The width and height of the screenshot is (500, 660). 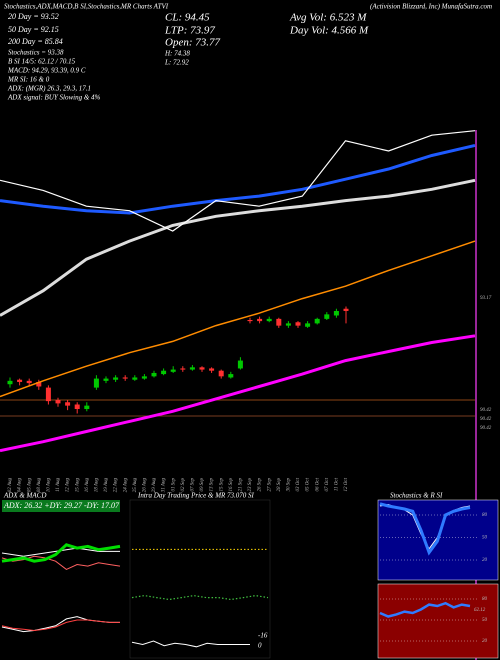 What do you see at coordinates (189, 31) in the screenshot?
I see `ltp: LTP: 73.97` at bounding box center [189, 31].